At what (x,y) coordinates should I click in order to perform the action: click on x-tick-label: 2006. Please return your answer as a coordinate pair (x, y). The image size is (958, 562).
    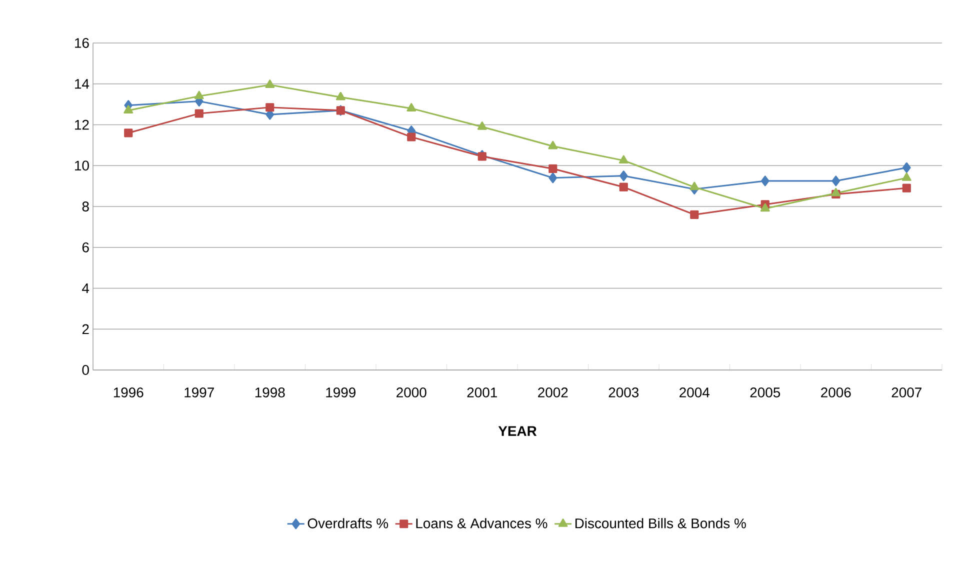
    Looking at the image, I should click on (836, 393).